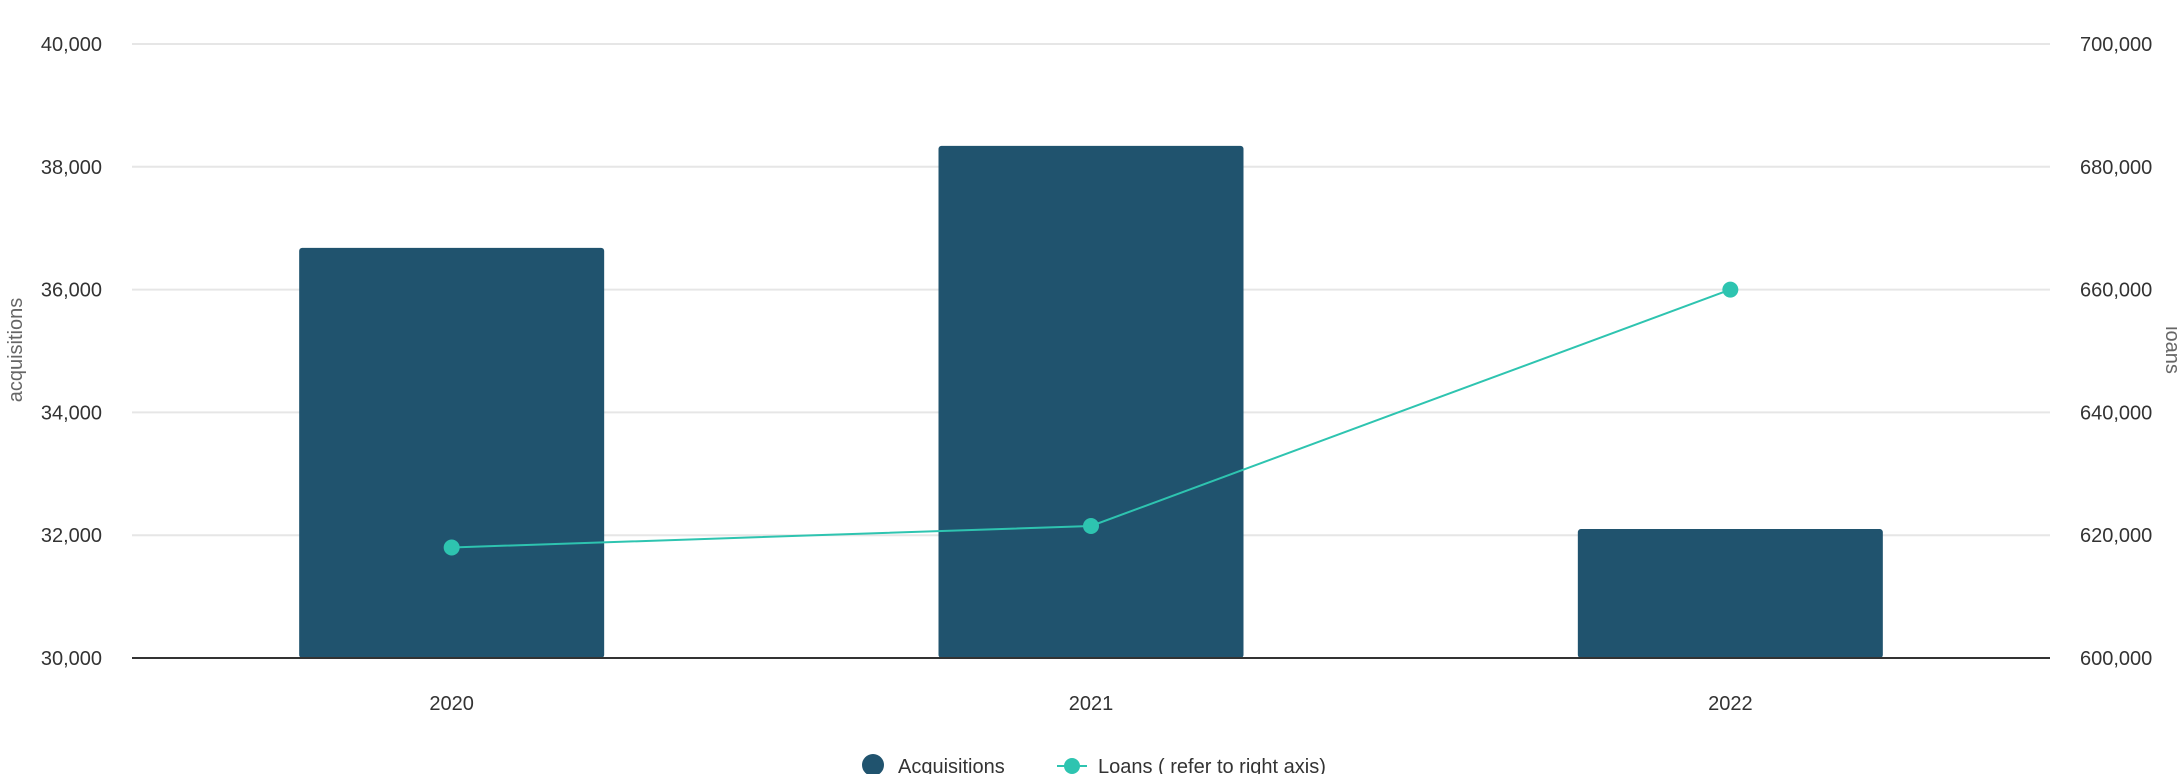 The width and height of the screenshot is (2177, 774). What do you see at coordinates (1730, 289) in the screenshot?
I see `loans-point-2022` at bounding box center [1730, 289].